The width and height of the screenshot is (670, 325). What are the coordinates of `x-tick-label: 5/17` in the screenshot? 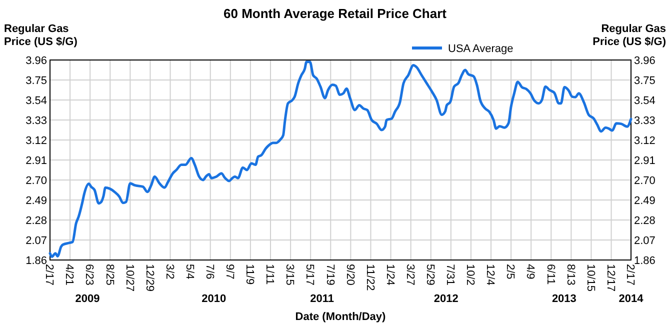 It's located at (310, 275).